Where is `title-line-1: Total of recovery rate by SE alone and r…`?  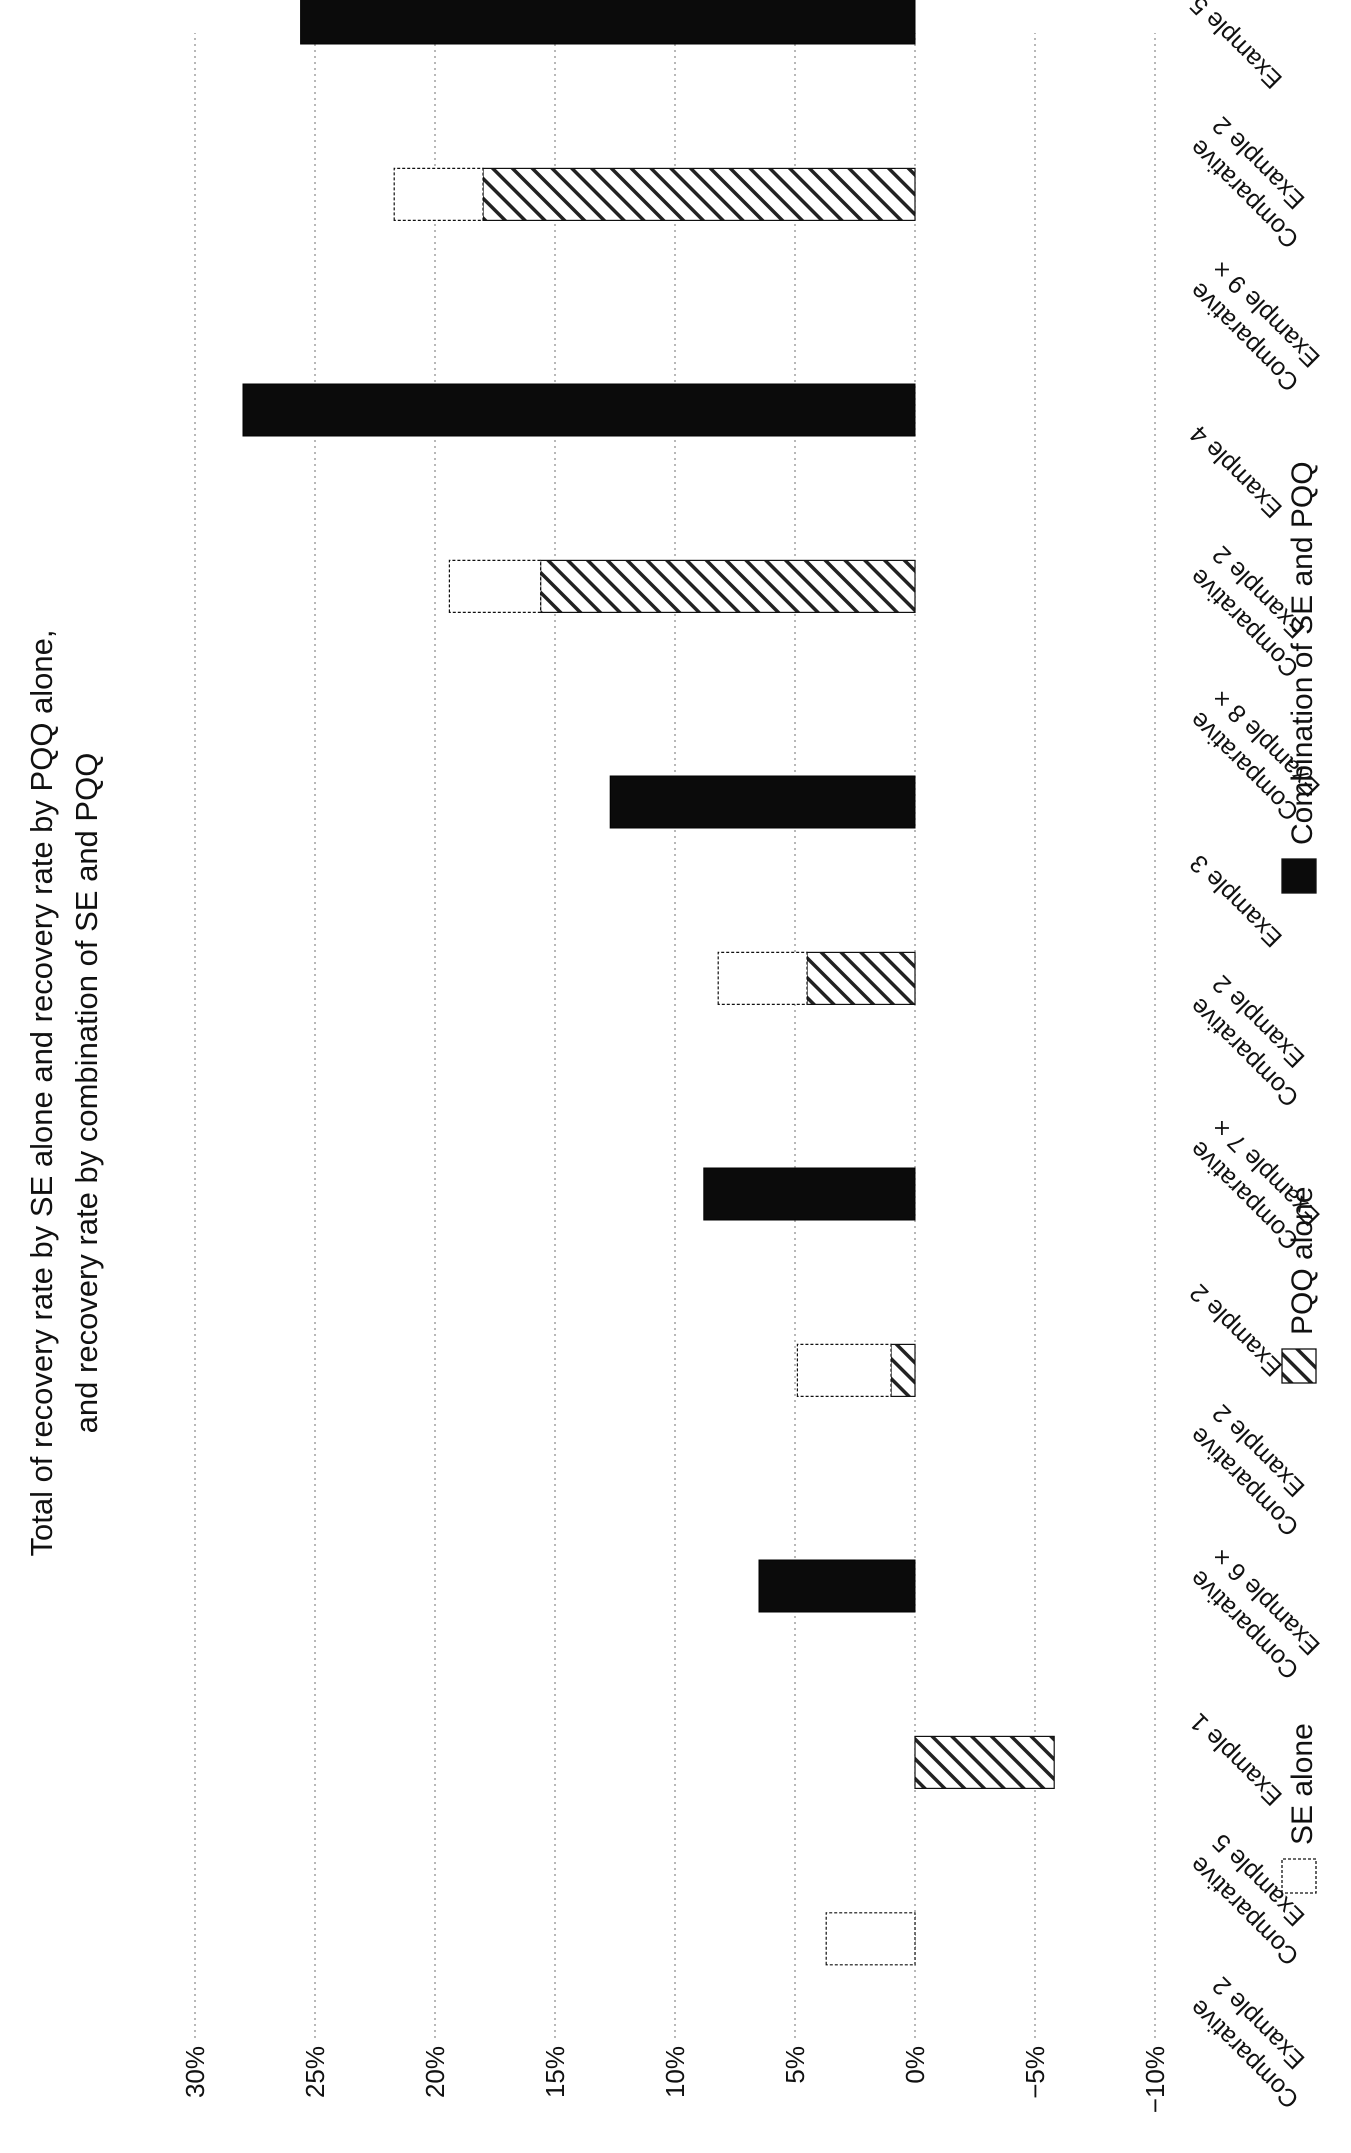 title-line-1: Total of recovery rate by SE alone and r… is located at coordinates (41, 1092).